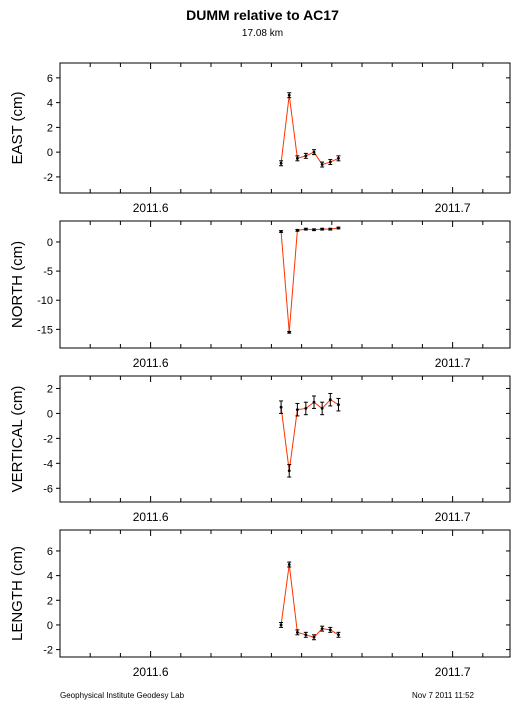 This screenshot has width=525, height=712. Describe the element at coordinates (151, 208) in the screenshot. I see `east-x-tick-label: 2011.6` at that location.